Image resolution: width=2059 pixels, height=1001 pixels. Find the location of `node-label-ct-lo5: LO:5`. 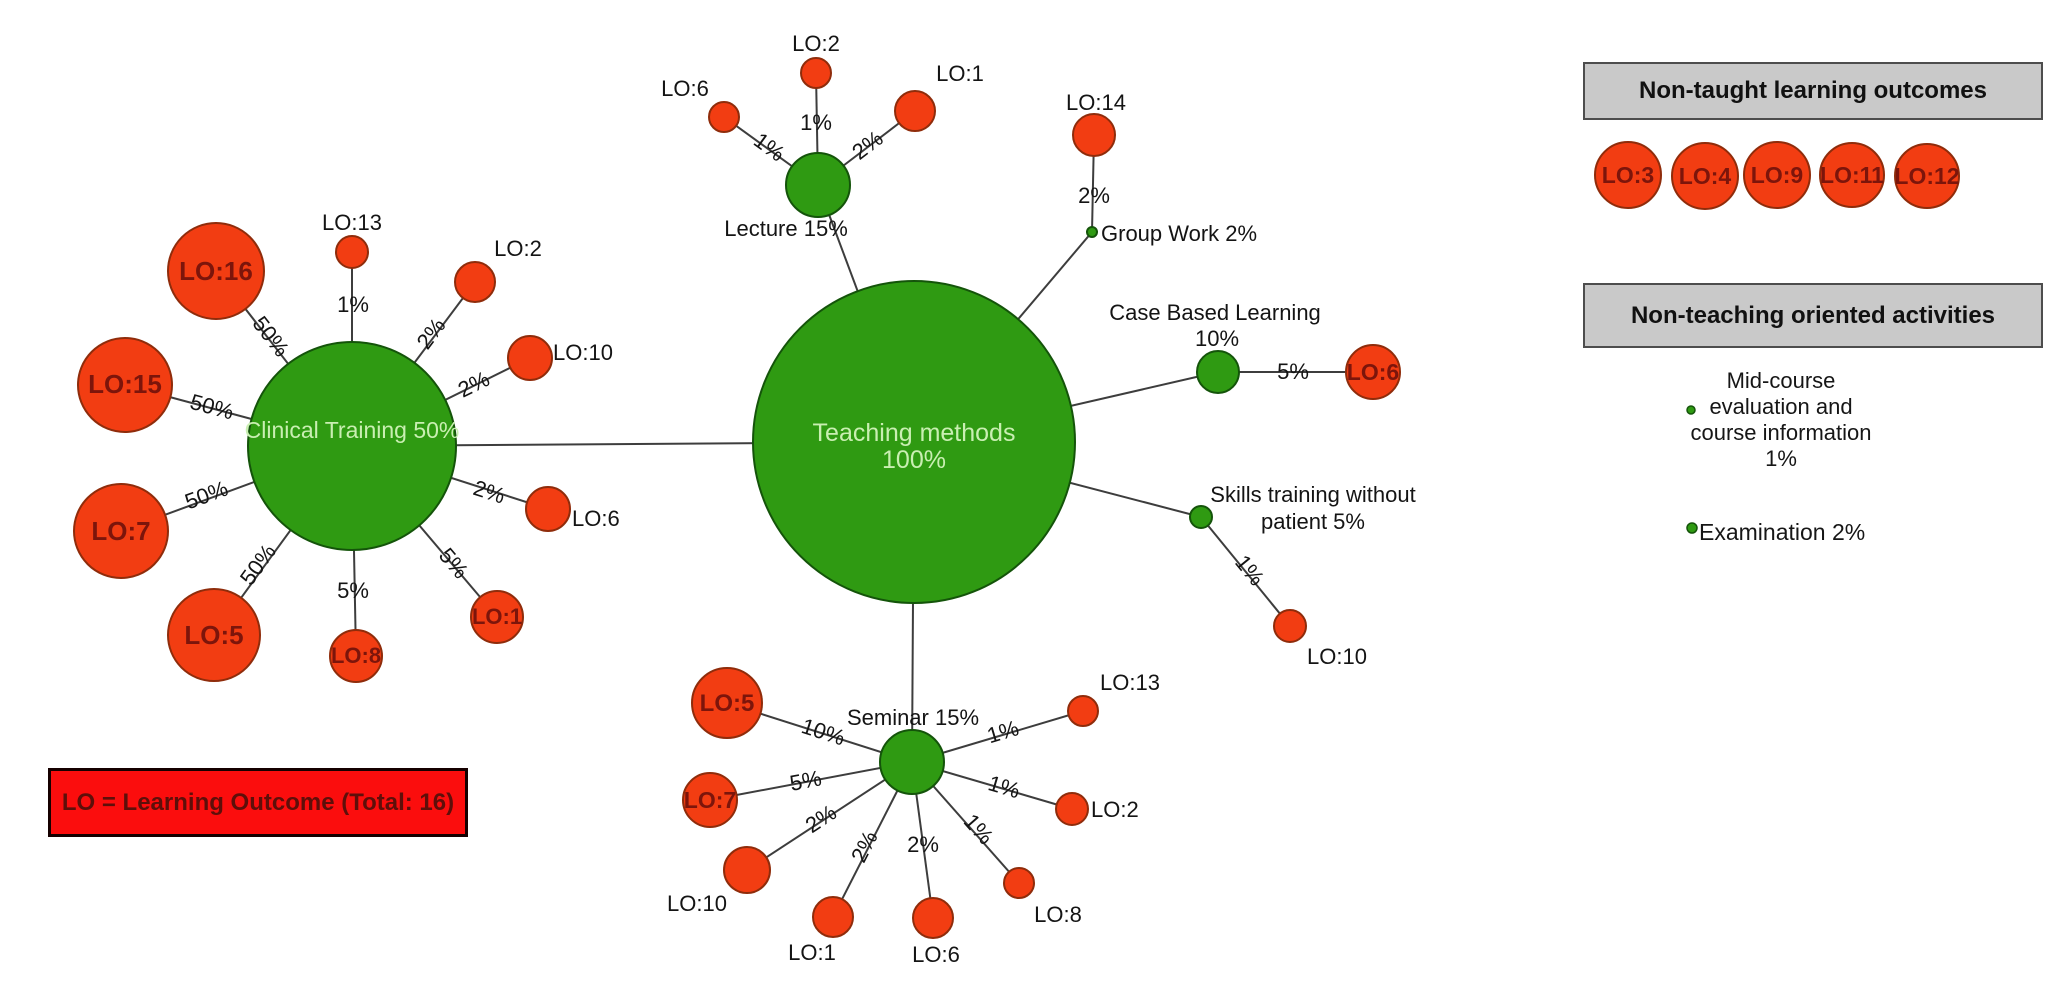

node-label-ct-lo5: LO:5 is located at coordinates (213, 635).